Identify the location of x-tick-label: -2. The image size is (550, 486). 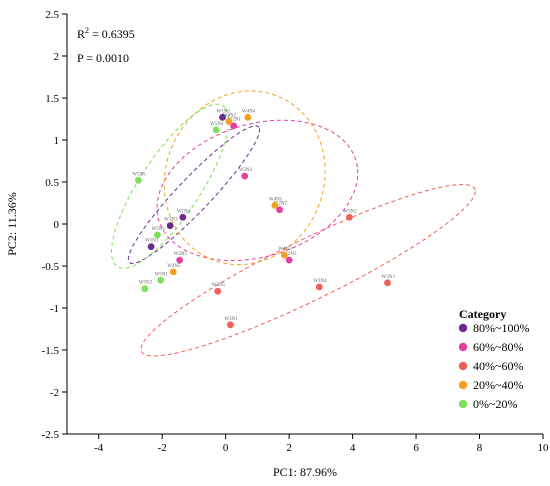
(162, 448).